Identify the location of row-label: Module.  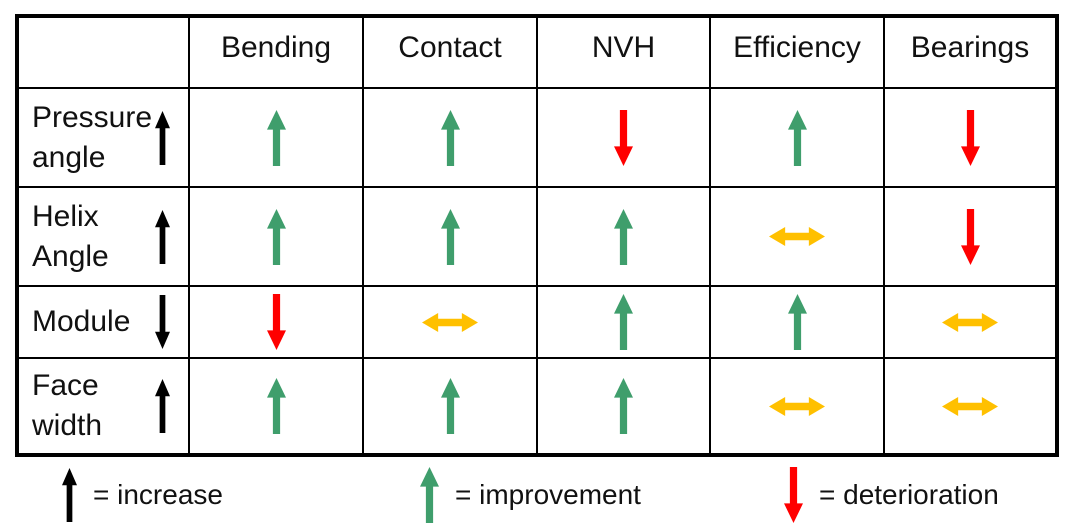
(81, 322).